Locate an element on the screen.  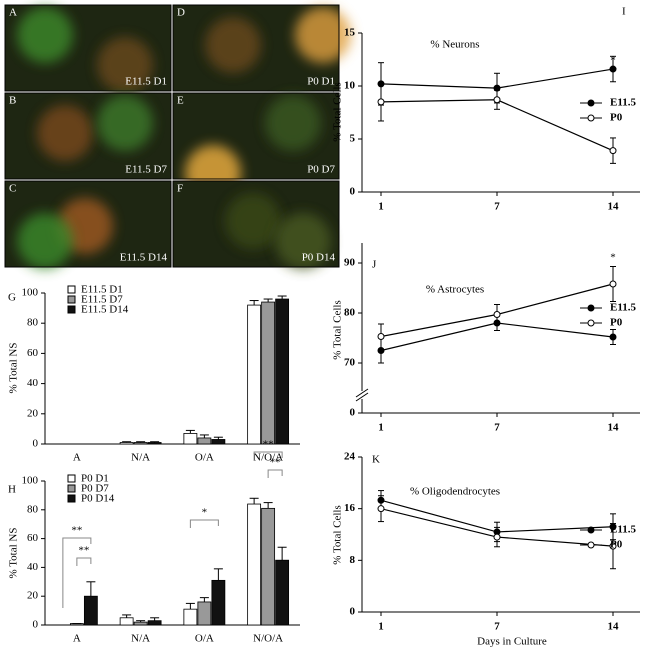
y-tick-label: 15 is located at coordinates (350, 33).